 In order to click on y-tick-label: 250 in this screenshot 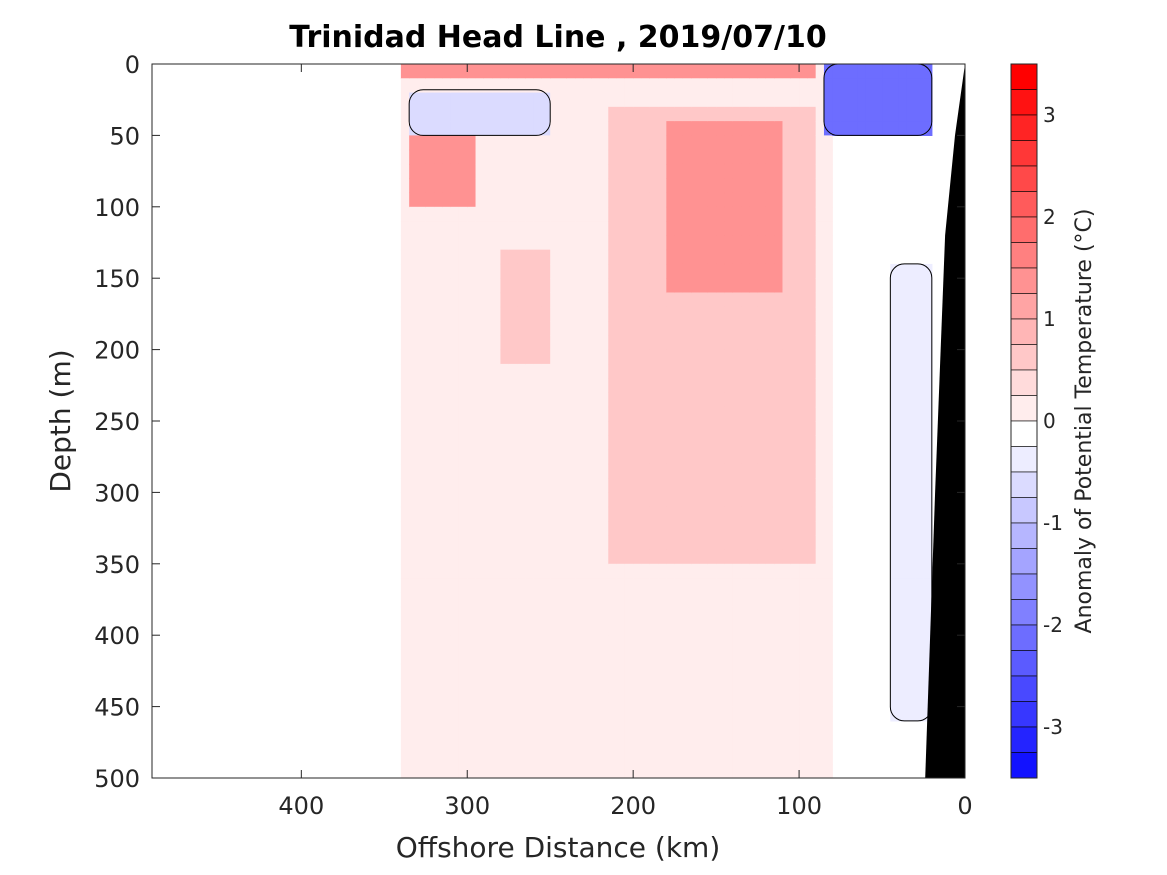, I will do `click(117, 422)`.